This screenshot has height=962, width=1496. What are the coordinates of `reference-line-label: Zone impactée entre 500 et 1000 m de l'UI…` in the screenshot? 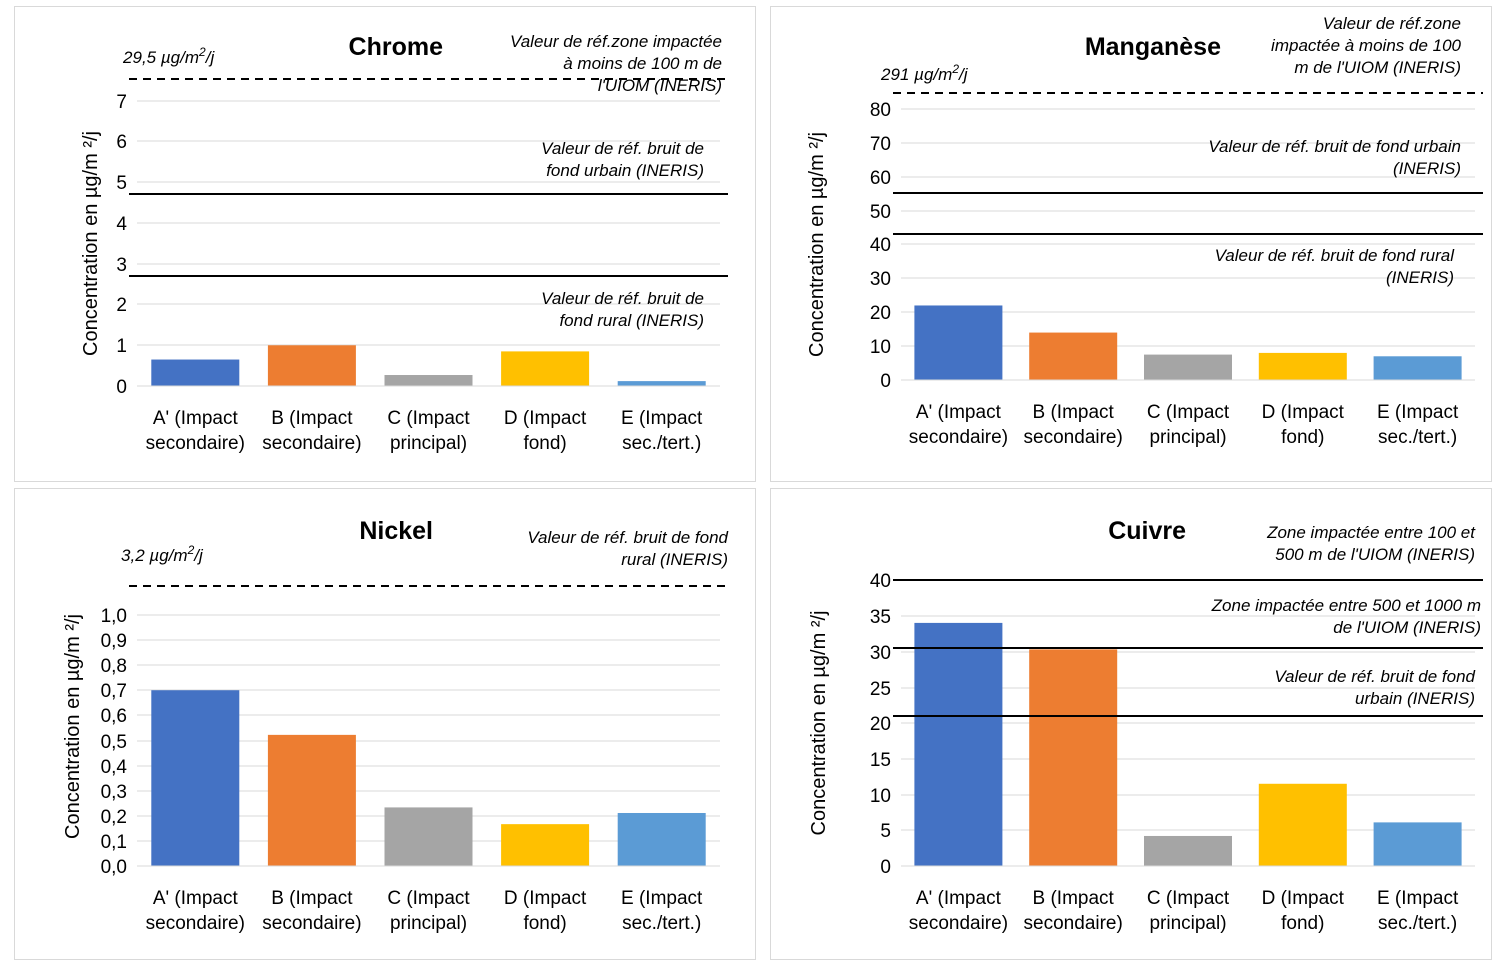 It's located at (1346, 616).